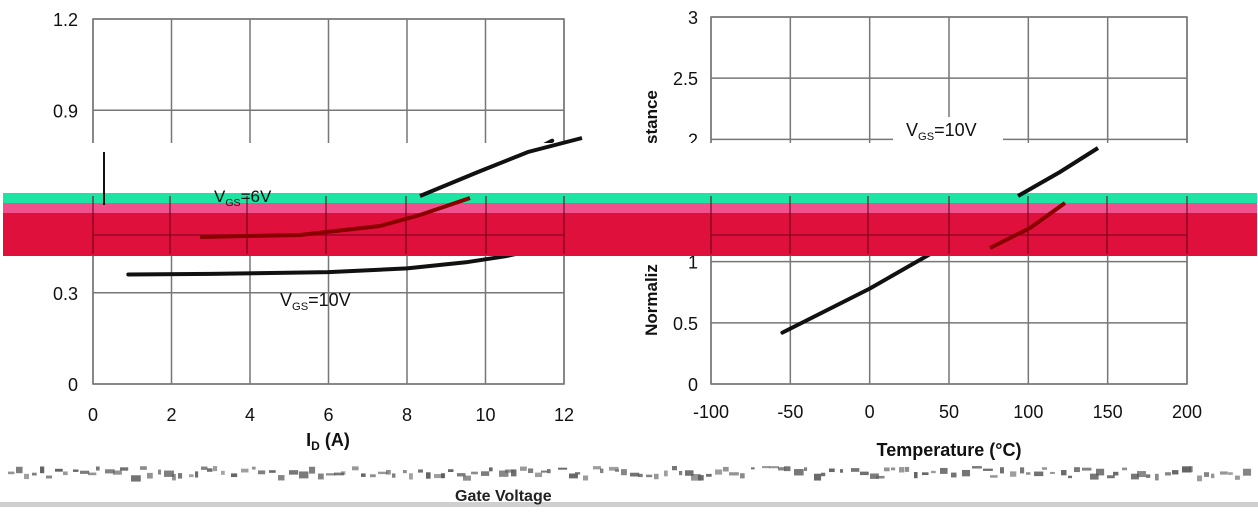 The width and height of the screenshot is (1258, 518). Describe the element at coordinates (1187, 412) in the screenshot. I see `right-x-tick: 200` at that location.